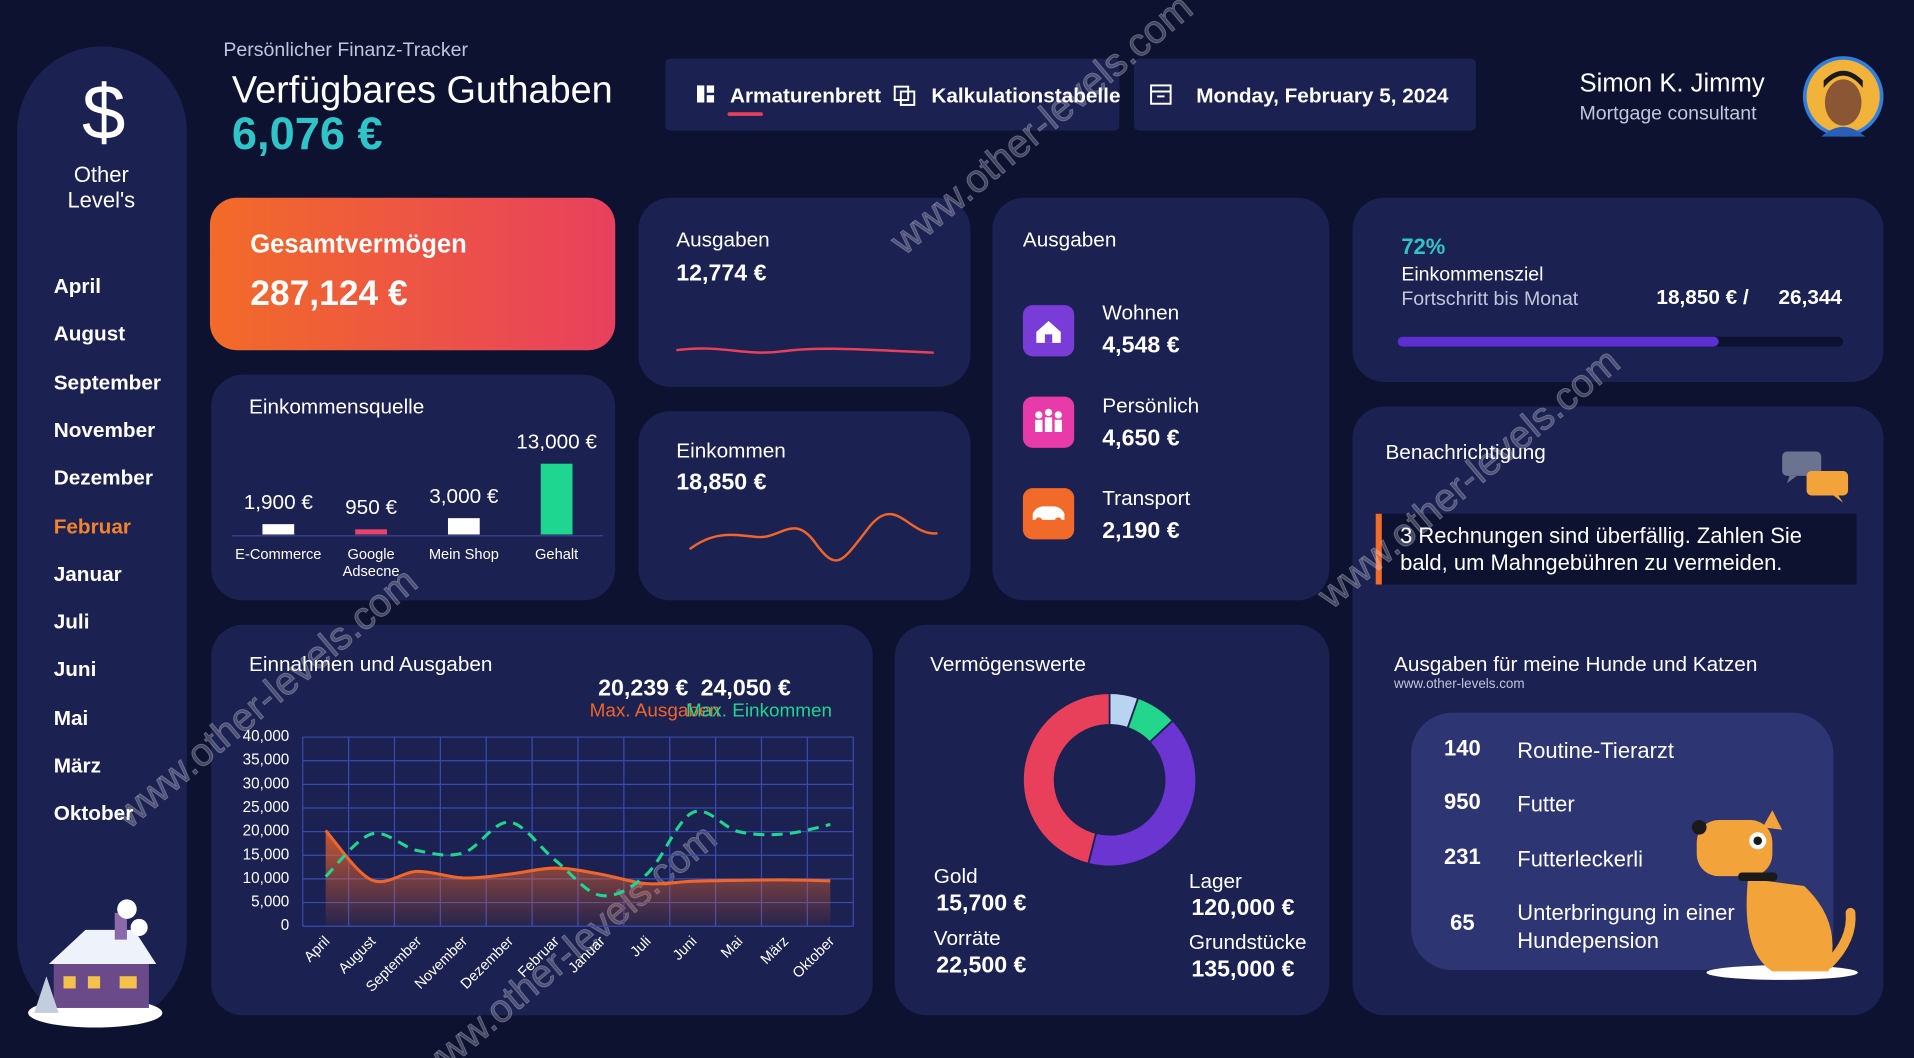 This screenshot has width=1914, height=1058. I want to click on legend-label: Max. Ausgaben, so click(655, 710).